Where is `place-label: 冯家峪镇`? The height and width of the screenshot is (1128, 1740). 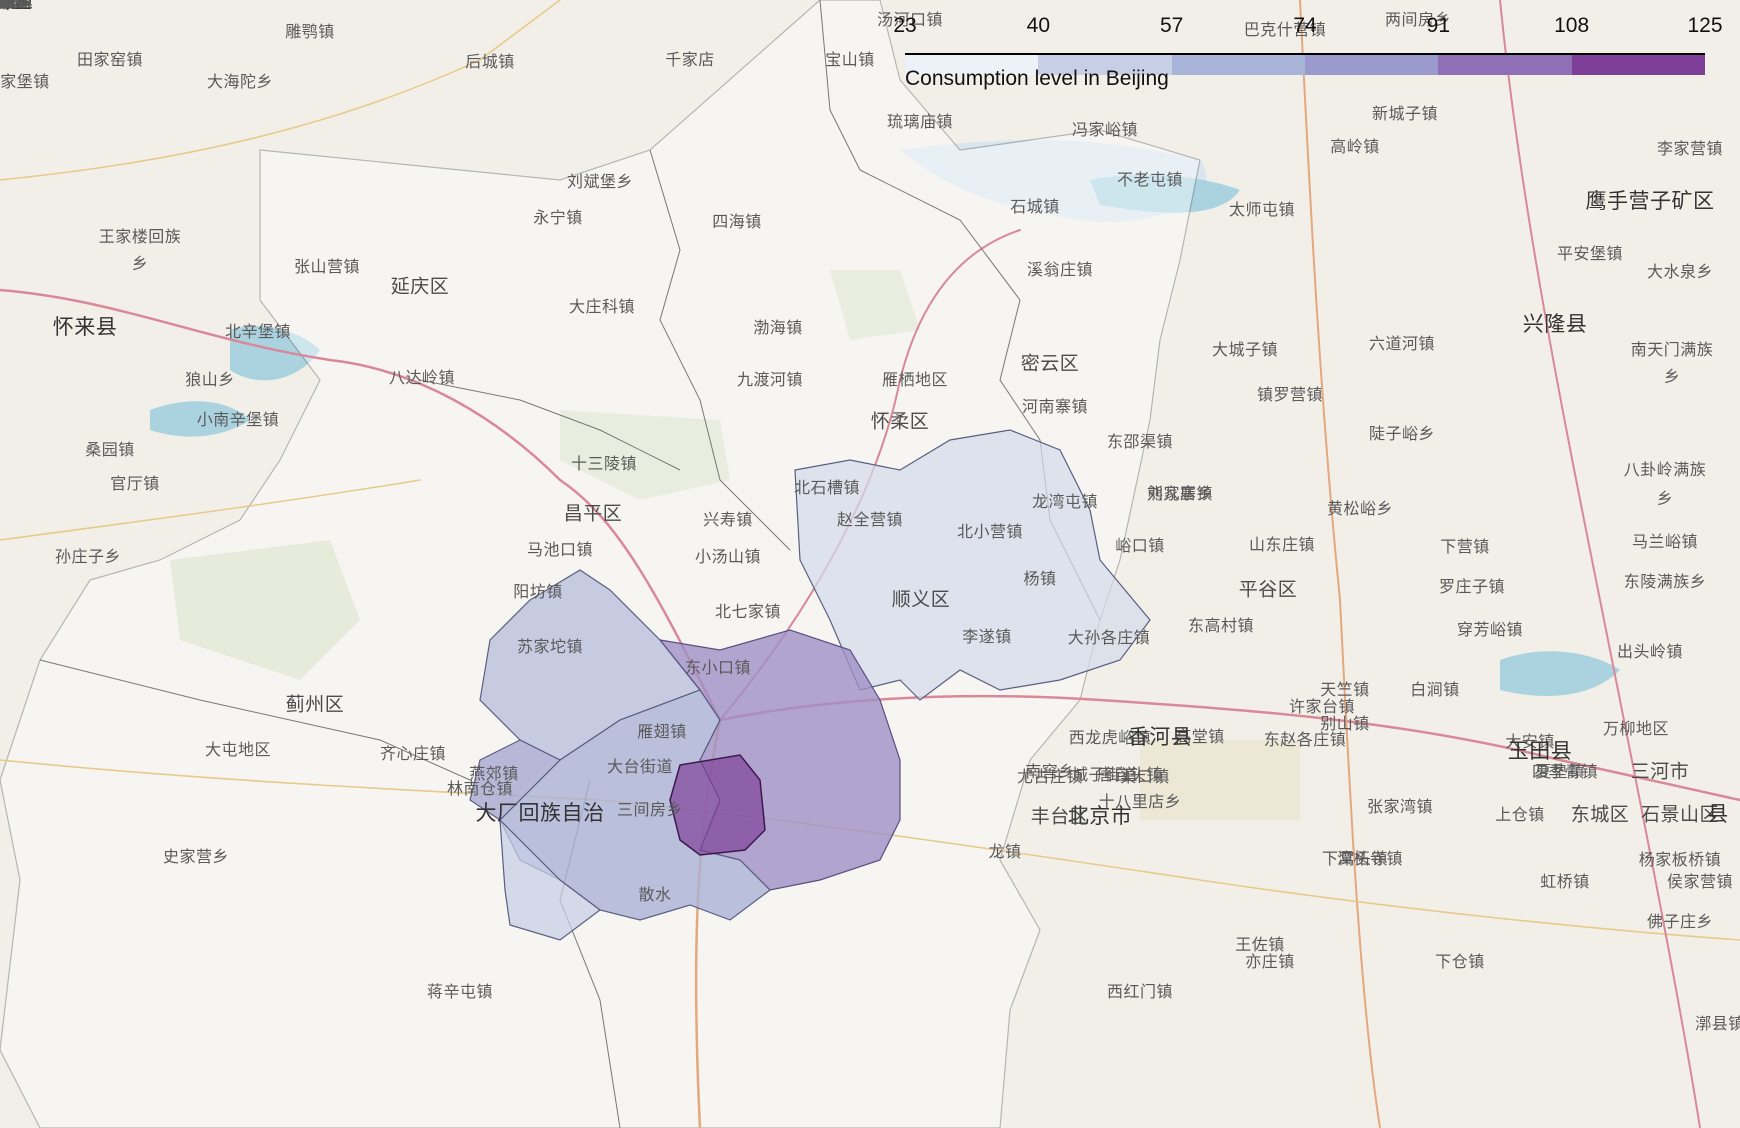 place-label: 冯家峪镇 is located at coordinates (1105, 129).